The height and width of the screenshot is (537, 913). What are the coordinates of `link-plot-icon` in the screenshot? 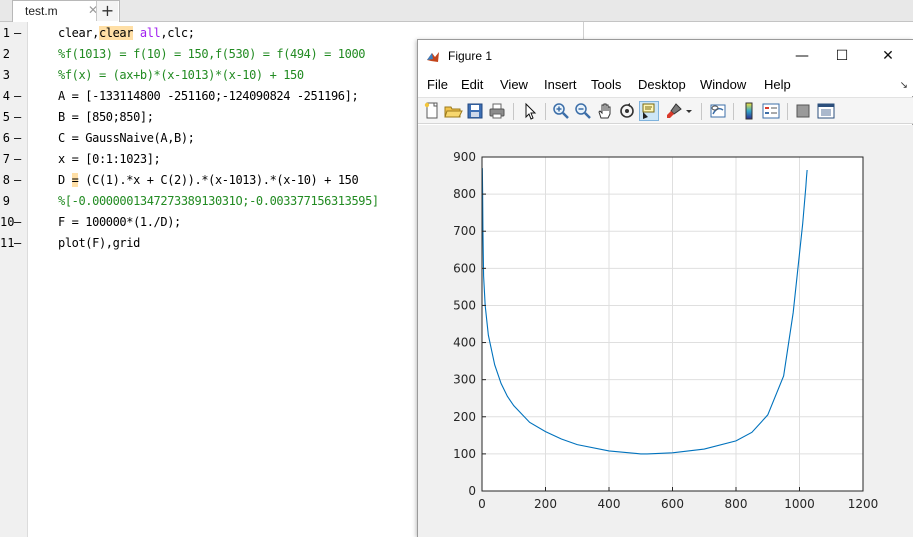 It's located at (718, 111).